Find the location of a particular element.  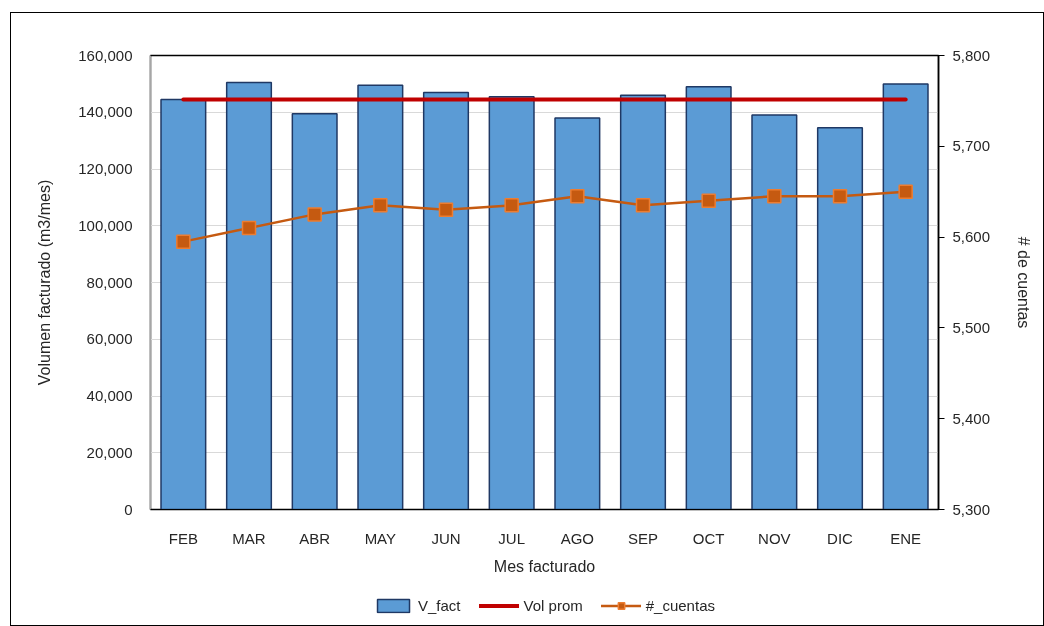

x-tick-label: FEB is located at coordinates (183, 538).